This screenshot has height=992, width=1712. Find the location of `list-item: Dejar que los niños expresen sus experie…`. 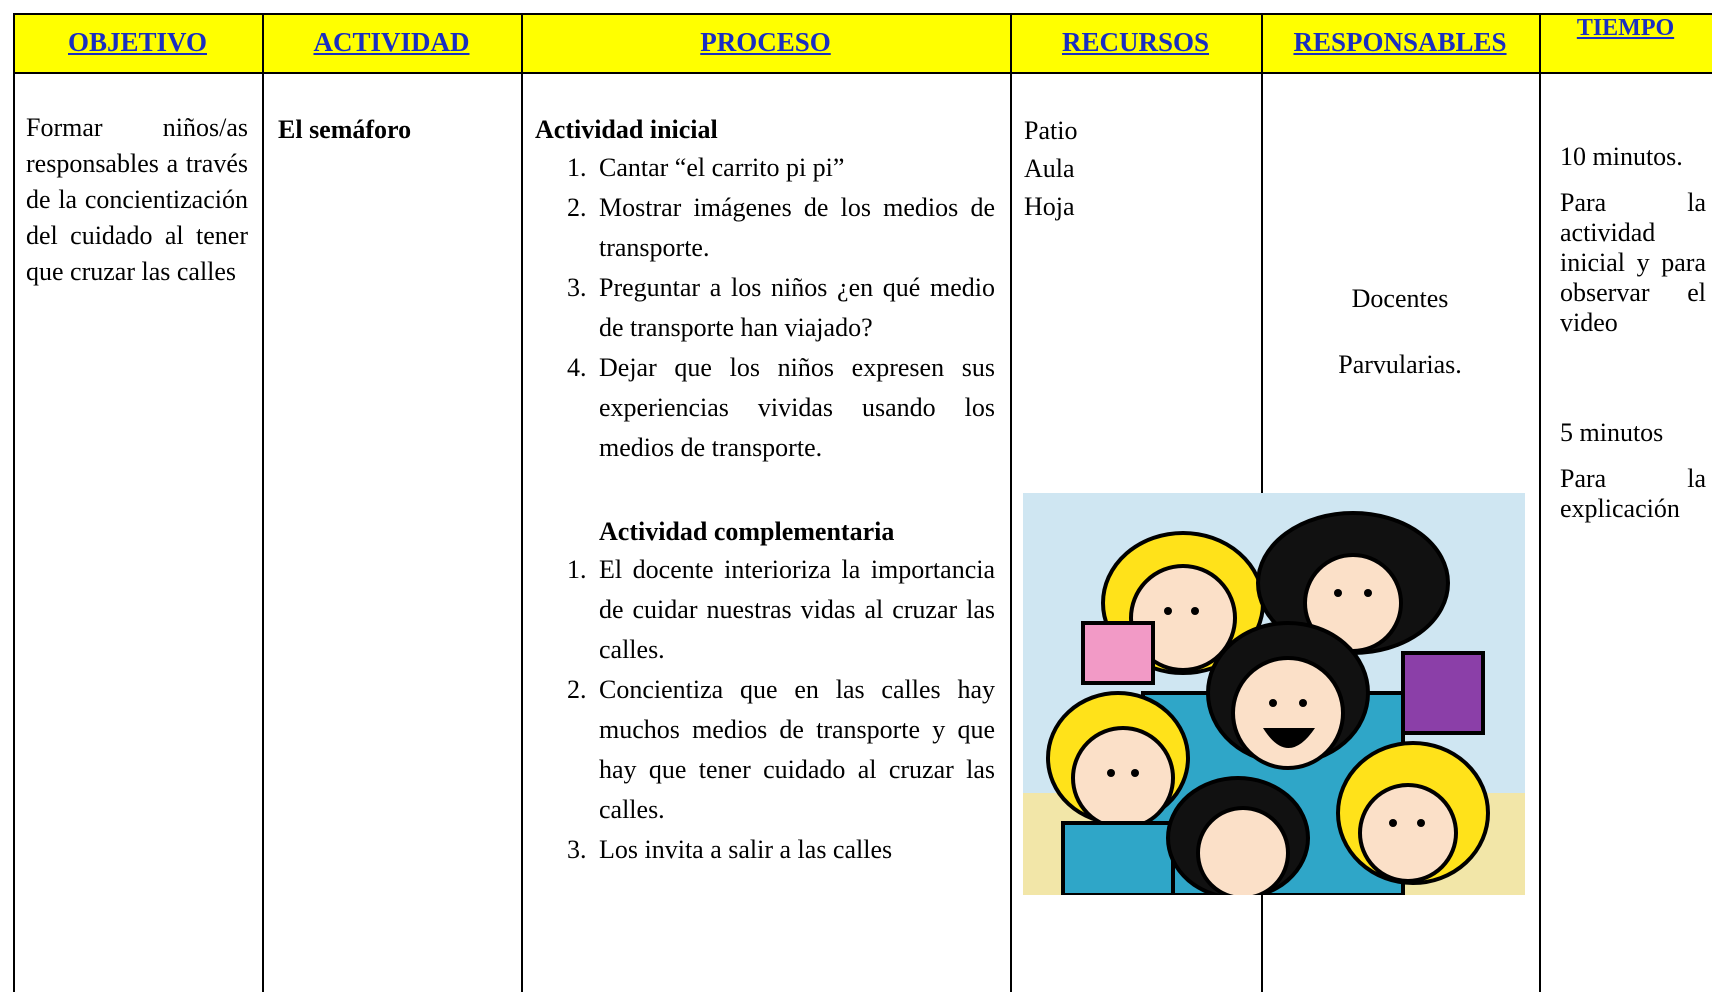

list-item: Dejar que los niños expresen sus experie… is located at coordinates (794, 408).